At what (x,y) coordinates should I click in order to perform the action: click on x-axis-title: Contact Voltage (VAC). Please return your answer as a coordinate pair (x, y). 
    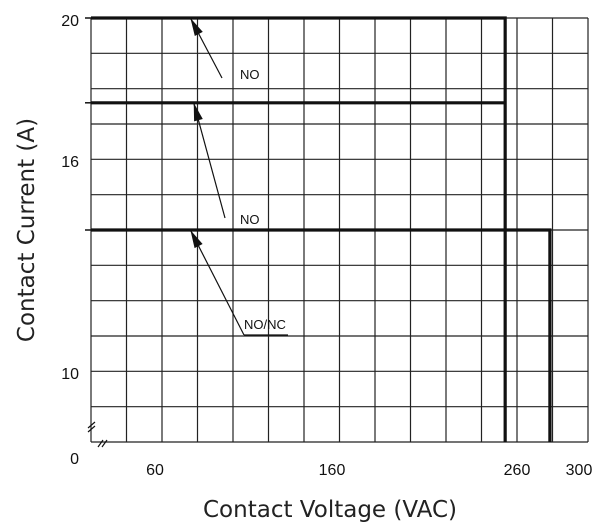
    Looking at the image, I should click on (330, 510).